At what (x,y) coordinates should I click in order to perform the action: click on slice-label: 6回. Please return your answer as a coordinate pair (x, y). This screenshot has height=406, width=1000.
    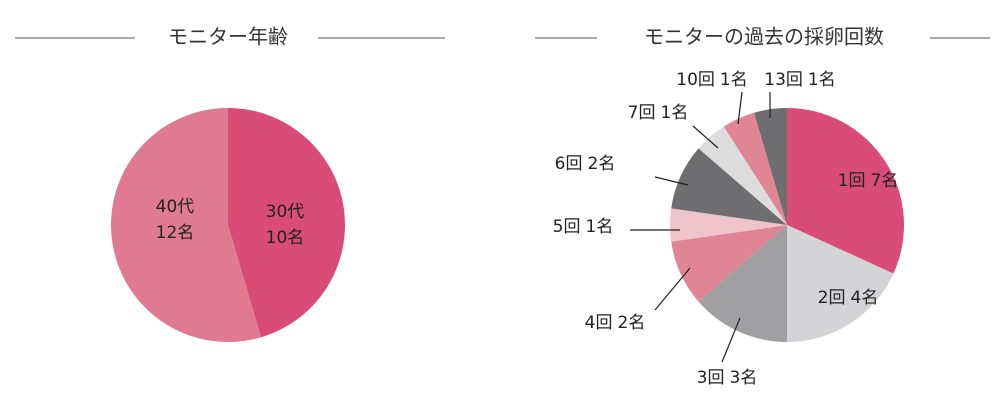
    Looking at the image, I should click on (569, 164).